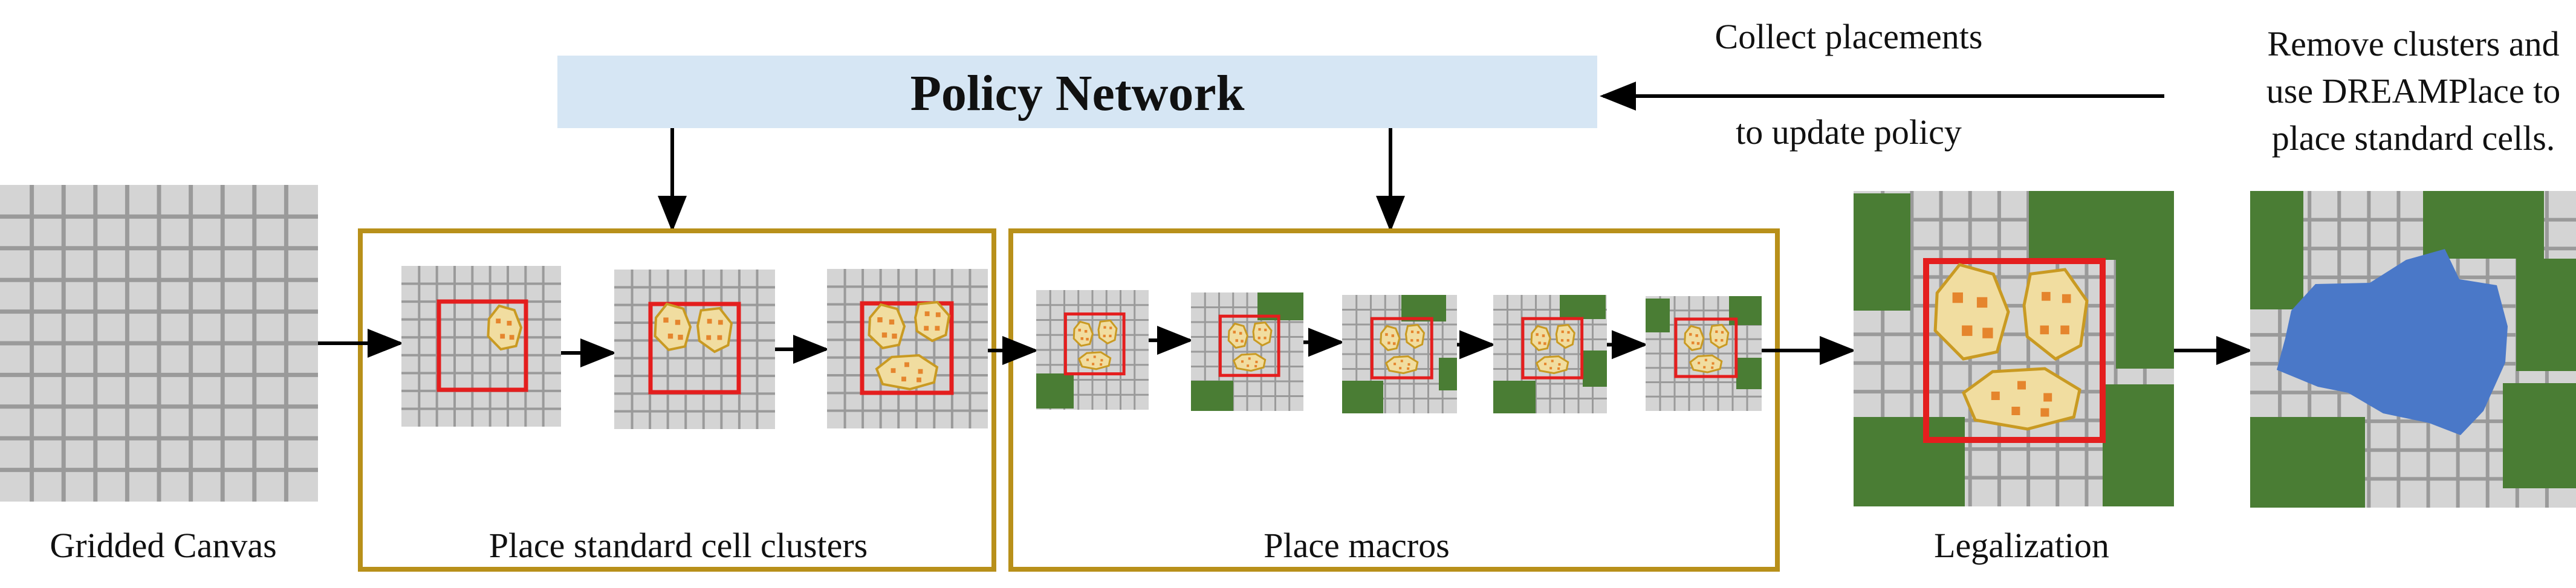  I want to click on place-clusters-group, so click(677, 400).